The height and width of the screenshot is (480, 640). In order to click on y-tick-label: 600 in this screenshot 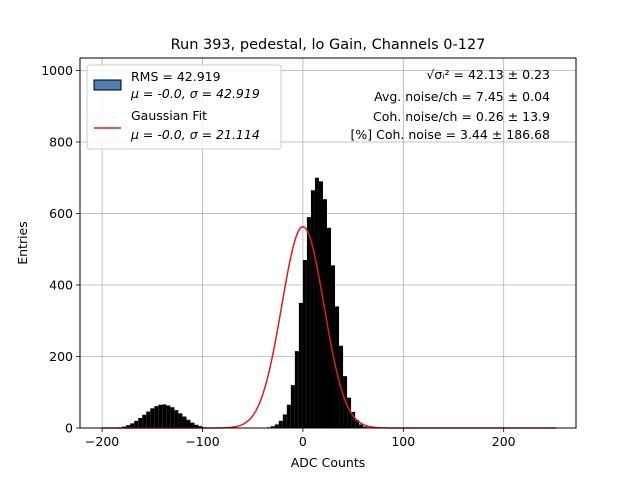, I will do `click(61, 213)`.